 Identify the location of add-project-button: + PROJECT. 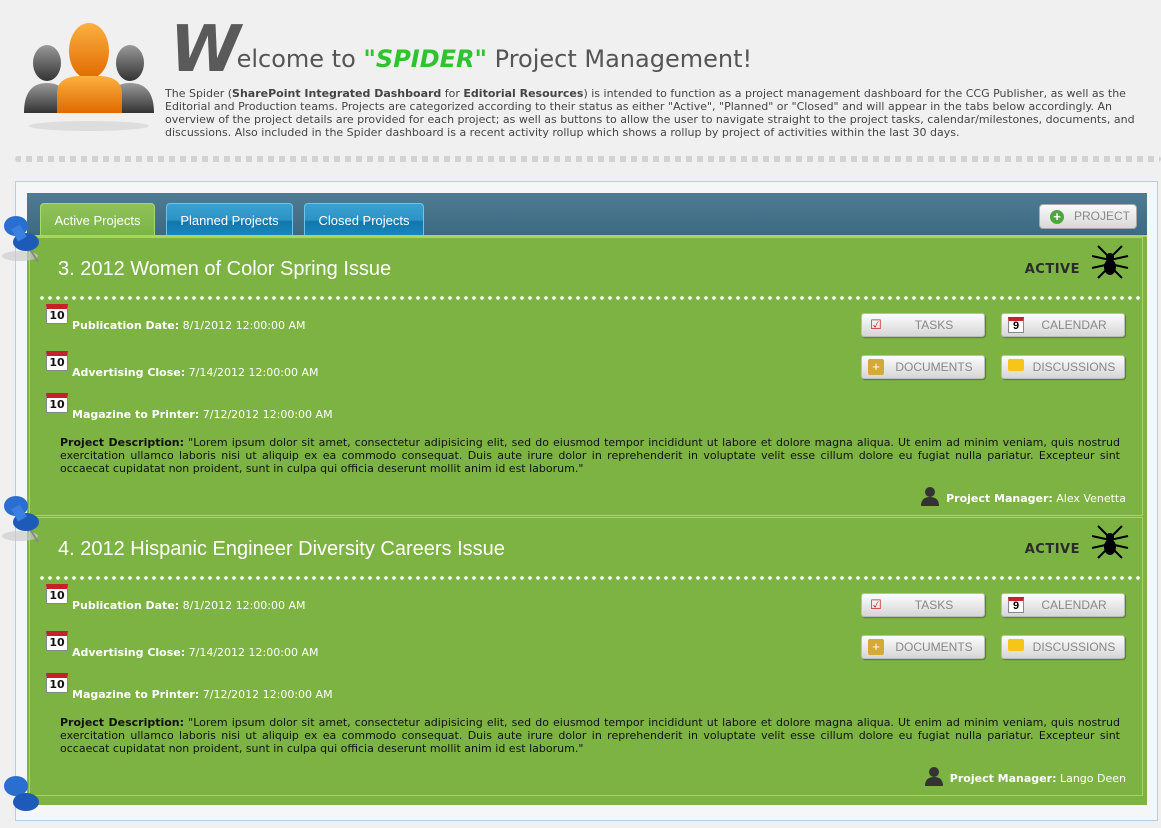
(1088, 216).